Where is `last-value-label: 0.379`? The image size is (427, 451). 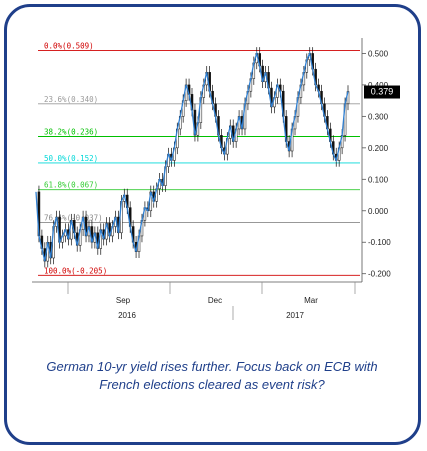
last-value-label: 0.379 is located at coordinates (382, 92).